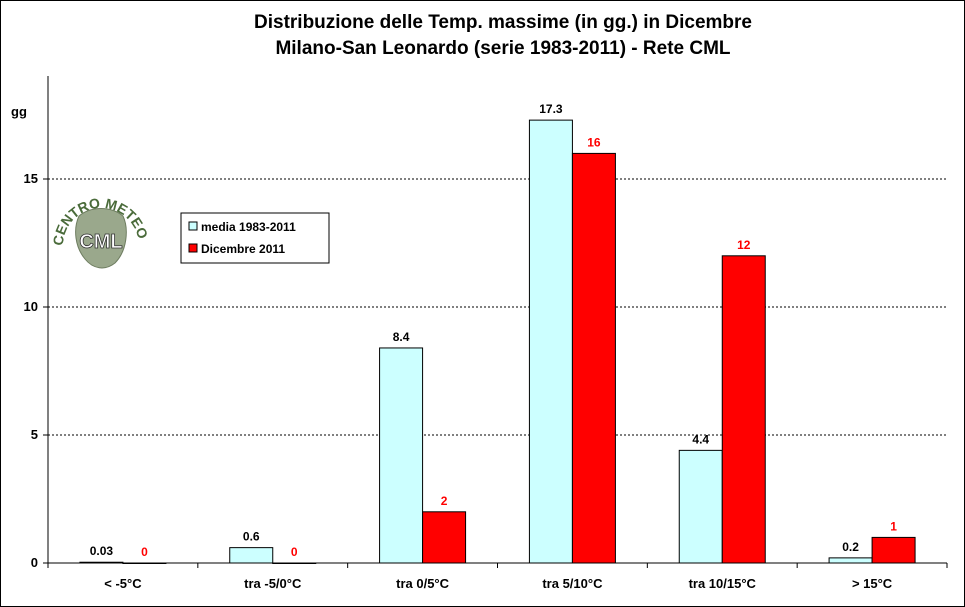 The image size is (965, 607). I want to click on data-label-media: 0.6, so click(251, 537).